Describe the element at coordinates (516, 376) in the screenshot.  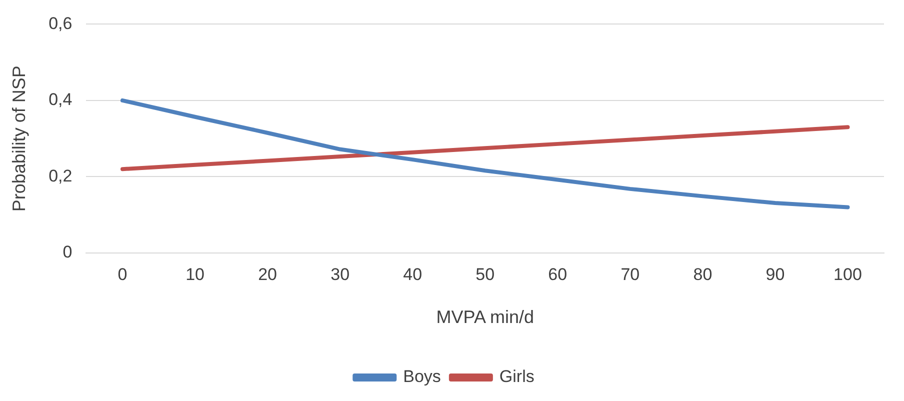
I see `legend-label: Girls` at that location.